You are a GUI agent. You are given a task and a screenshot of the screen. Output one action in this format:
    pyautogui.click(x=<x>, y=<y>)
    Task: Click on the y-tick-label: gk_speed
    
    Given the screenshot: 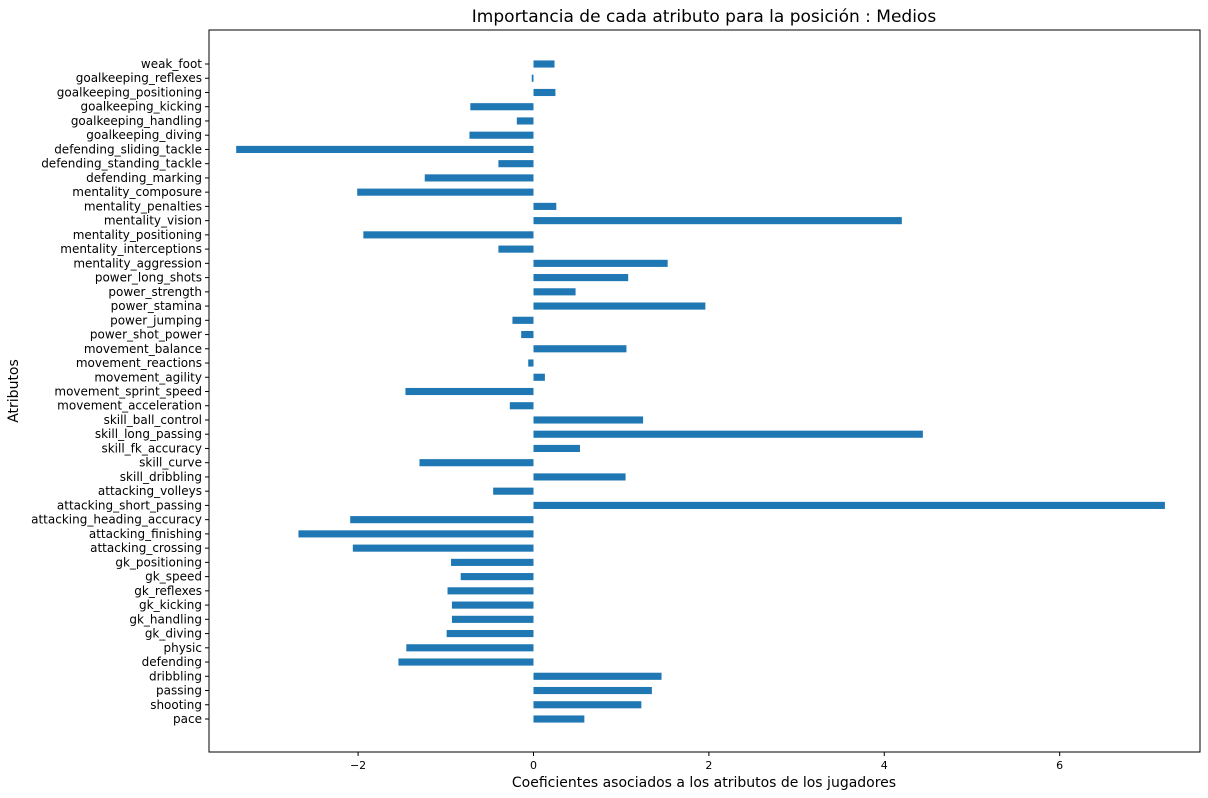 What is the action you would take?
    pyautogui.click(x=173, y=577)
    